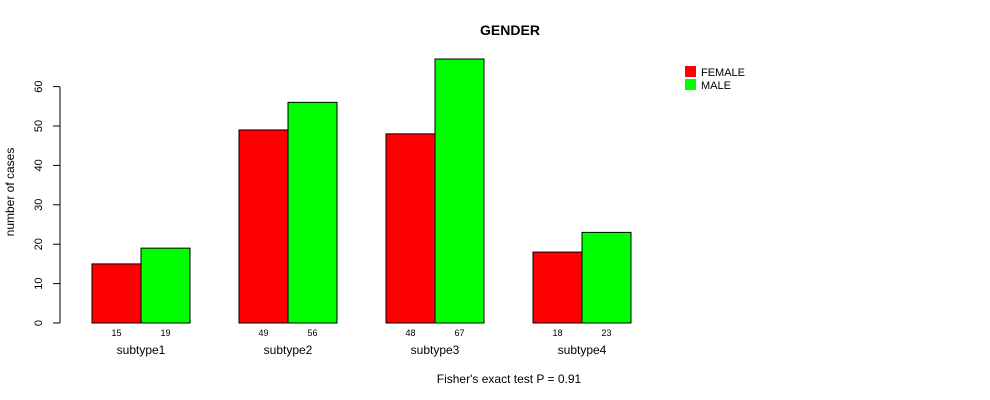 The image size is (990, 400). What do you see at coordinates (557, 287) in the screenshot?
I see `bar-female-subtype4` at bounding box center [557, 287].